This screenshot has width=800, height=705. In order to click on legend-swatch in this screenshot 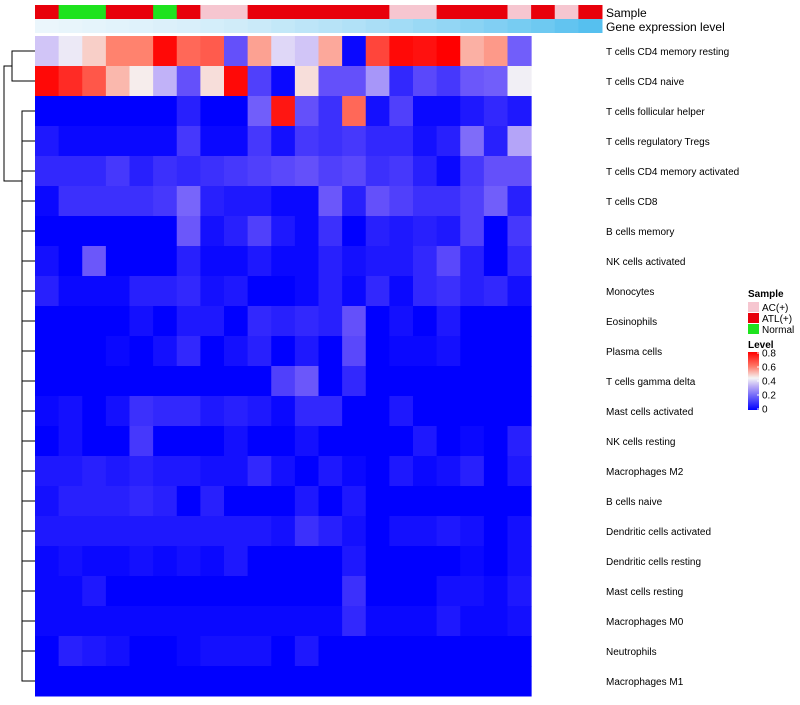, I will do `click(753, 318)`.